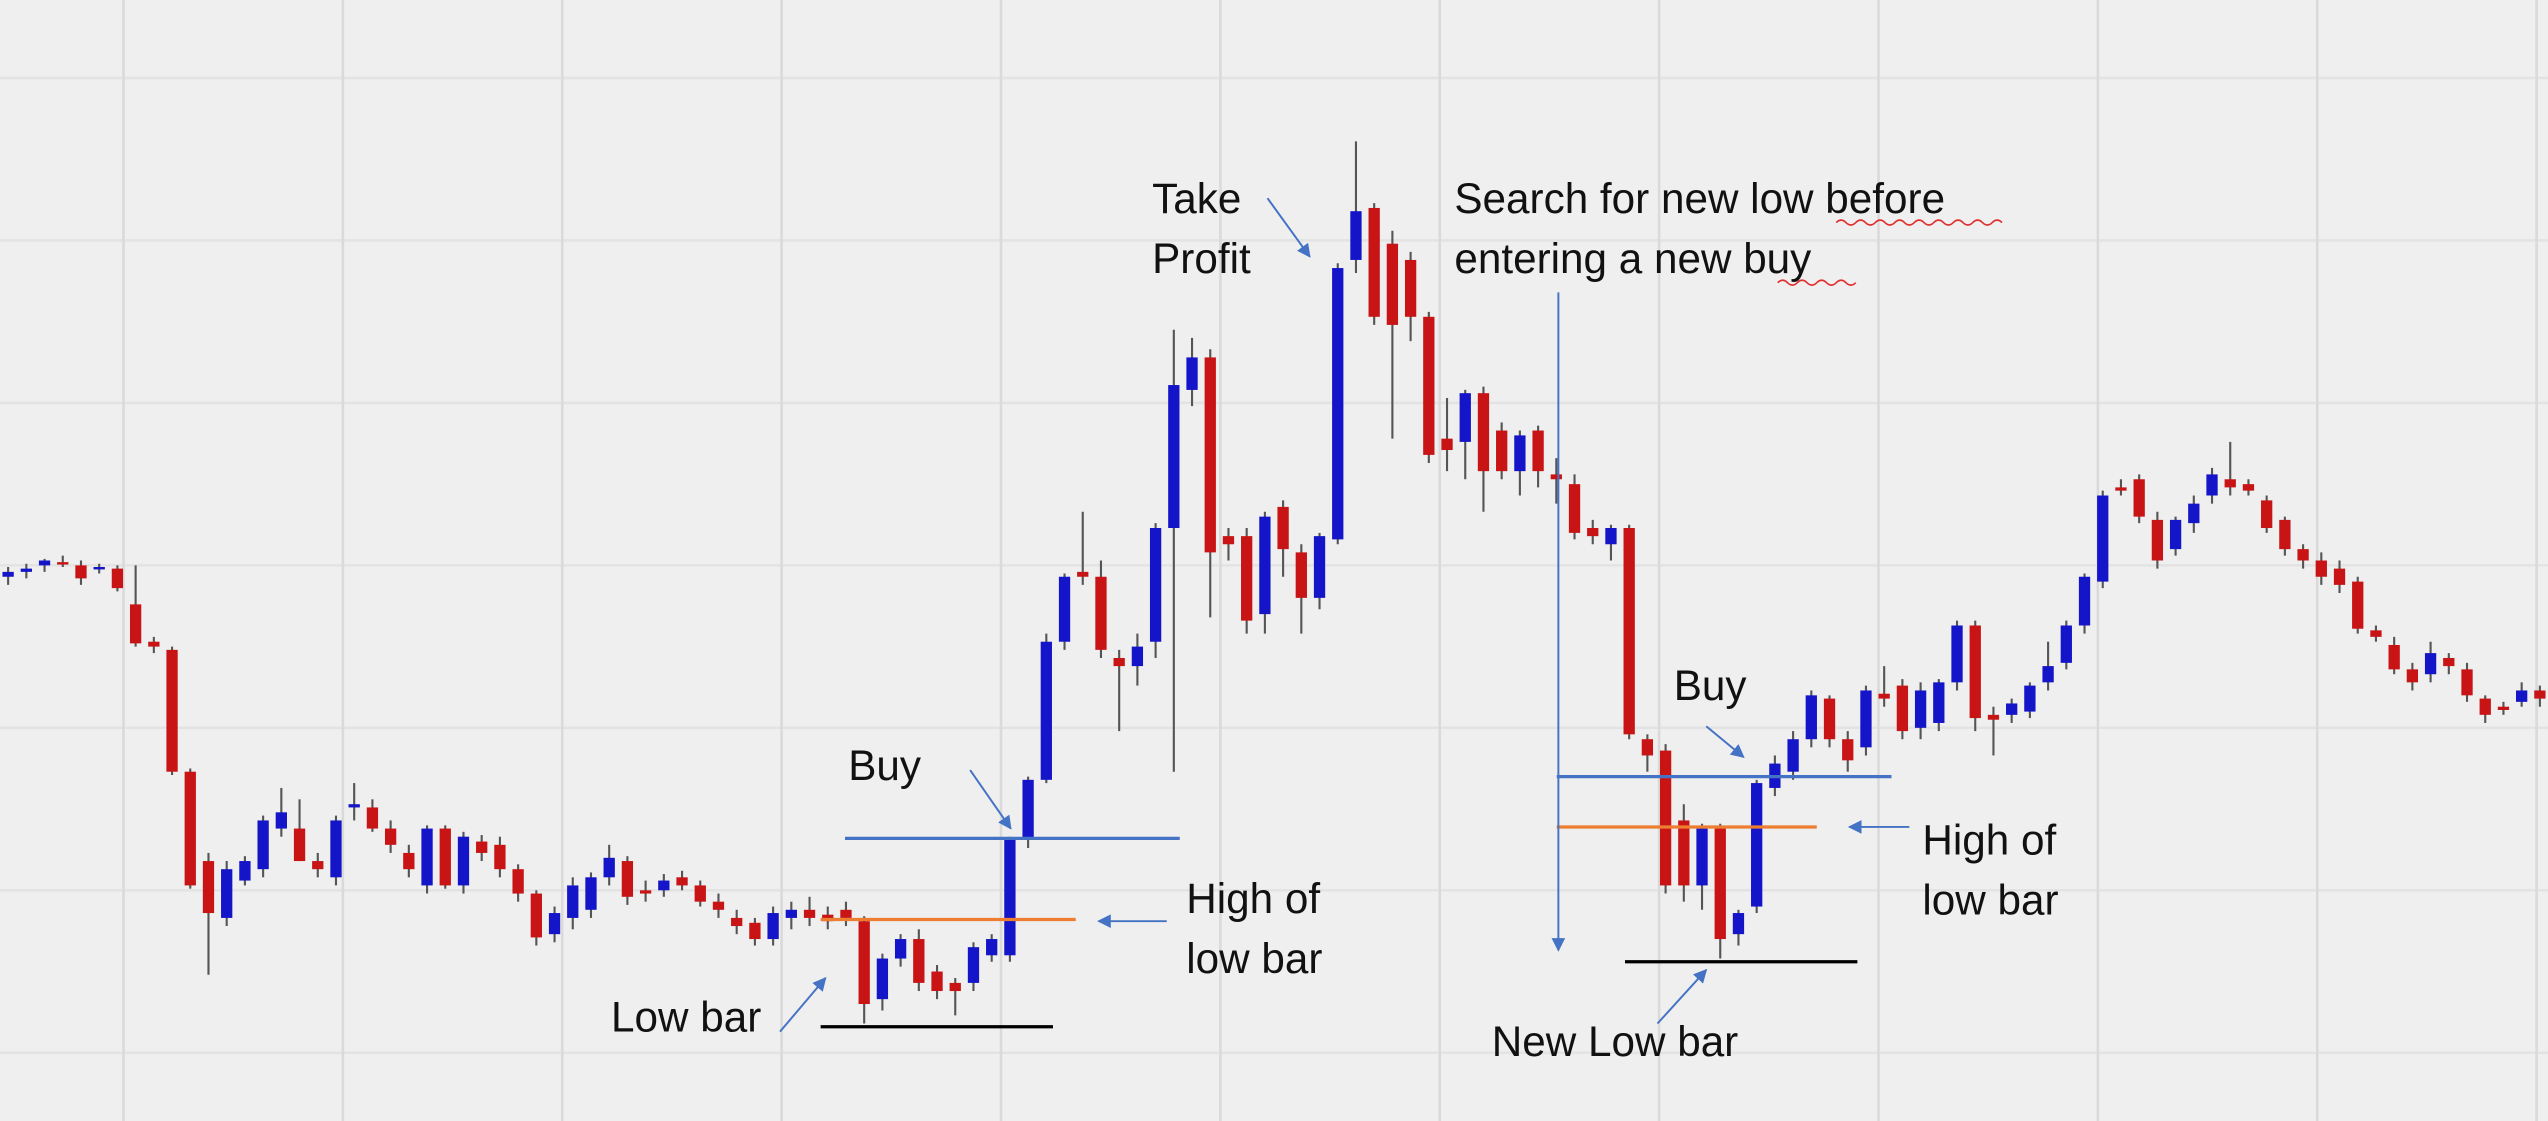 The width and height of the screenshot is (2548, 1121). I want to click on annotation-line: Take, so click(1196, 198).